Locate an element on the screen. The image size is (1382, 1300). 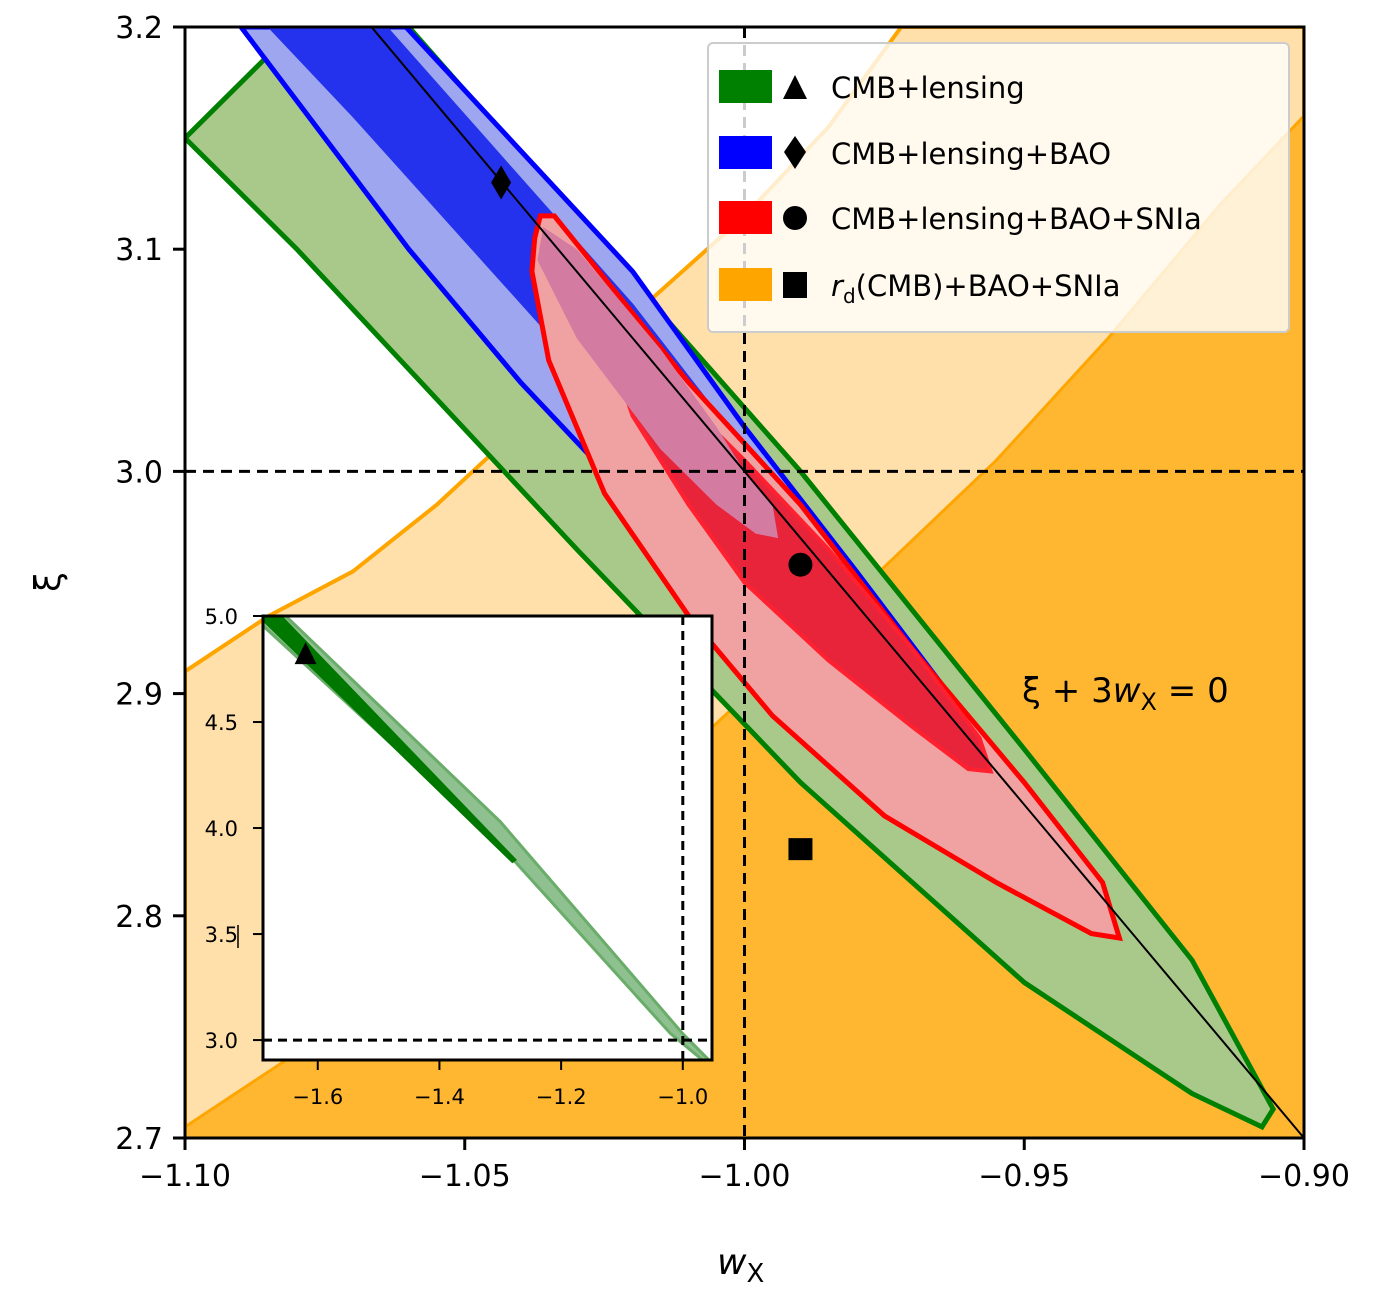
legend-swatch-red is located at coordinates (745, 217).